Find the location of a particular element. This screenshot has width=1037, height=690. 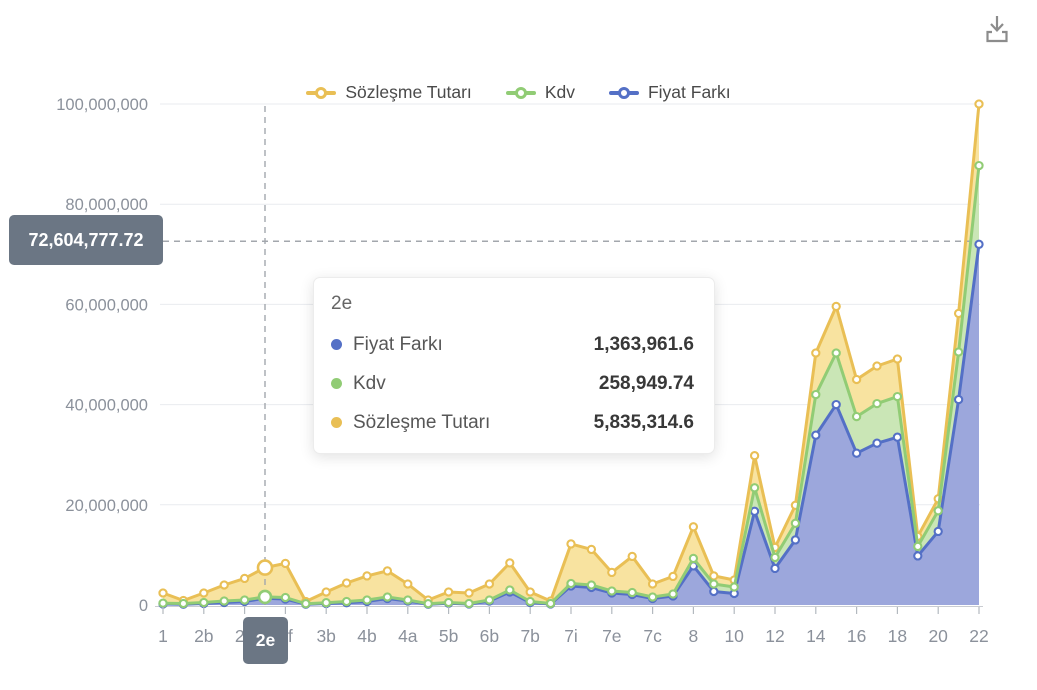

legend-item-sozlesme-tutari: Sözleşme Tutarı is located at coordinates (389, 92).